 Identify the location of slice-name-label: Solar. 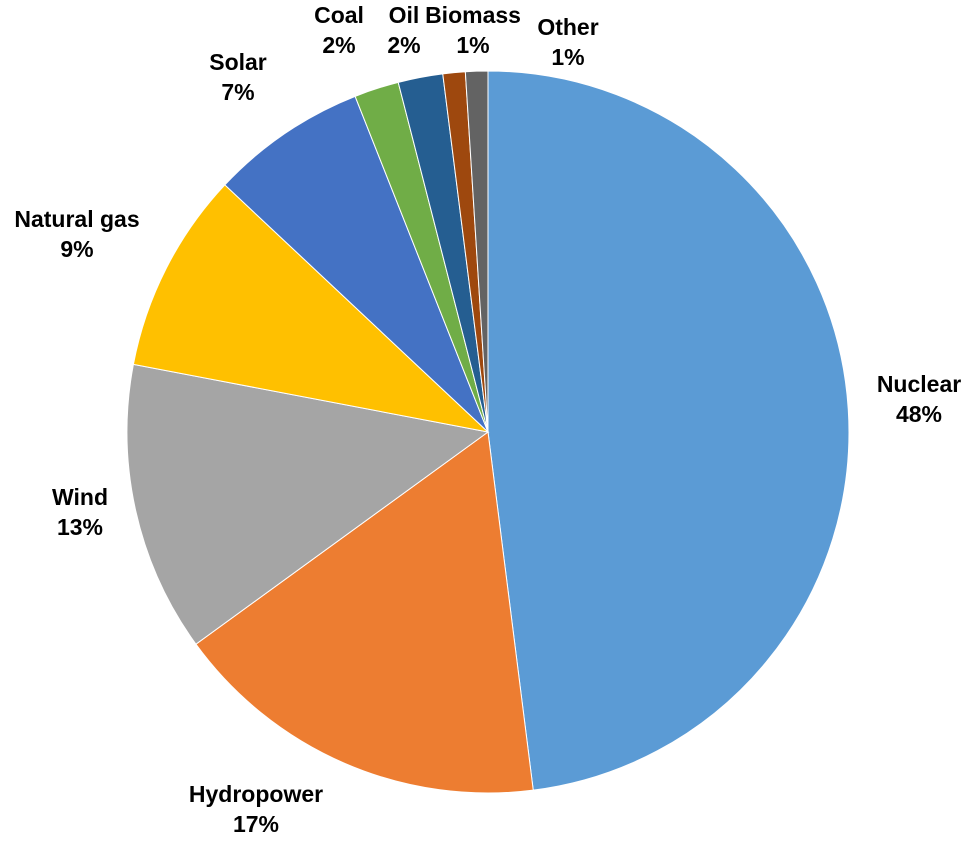
(238, 62).